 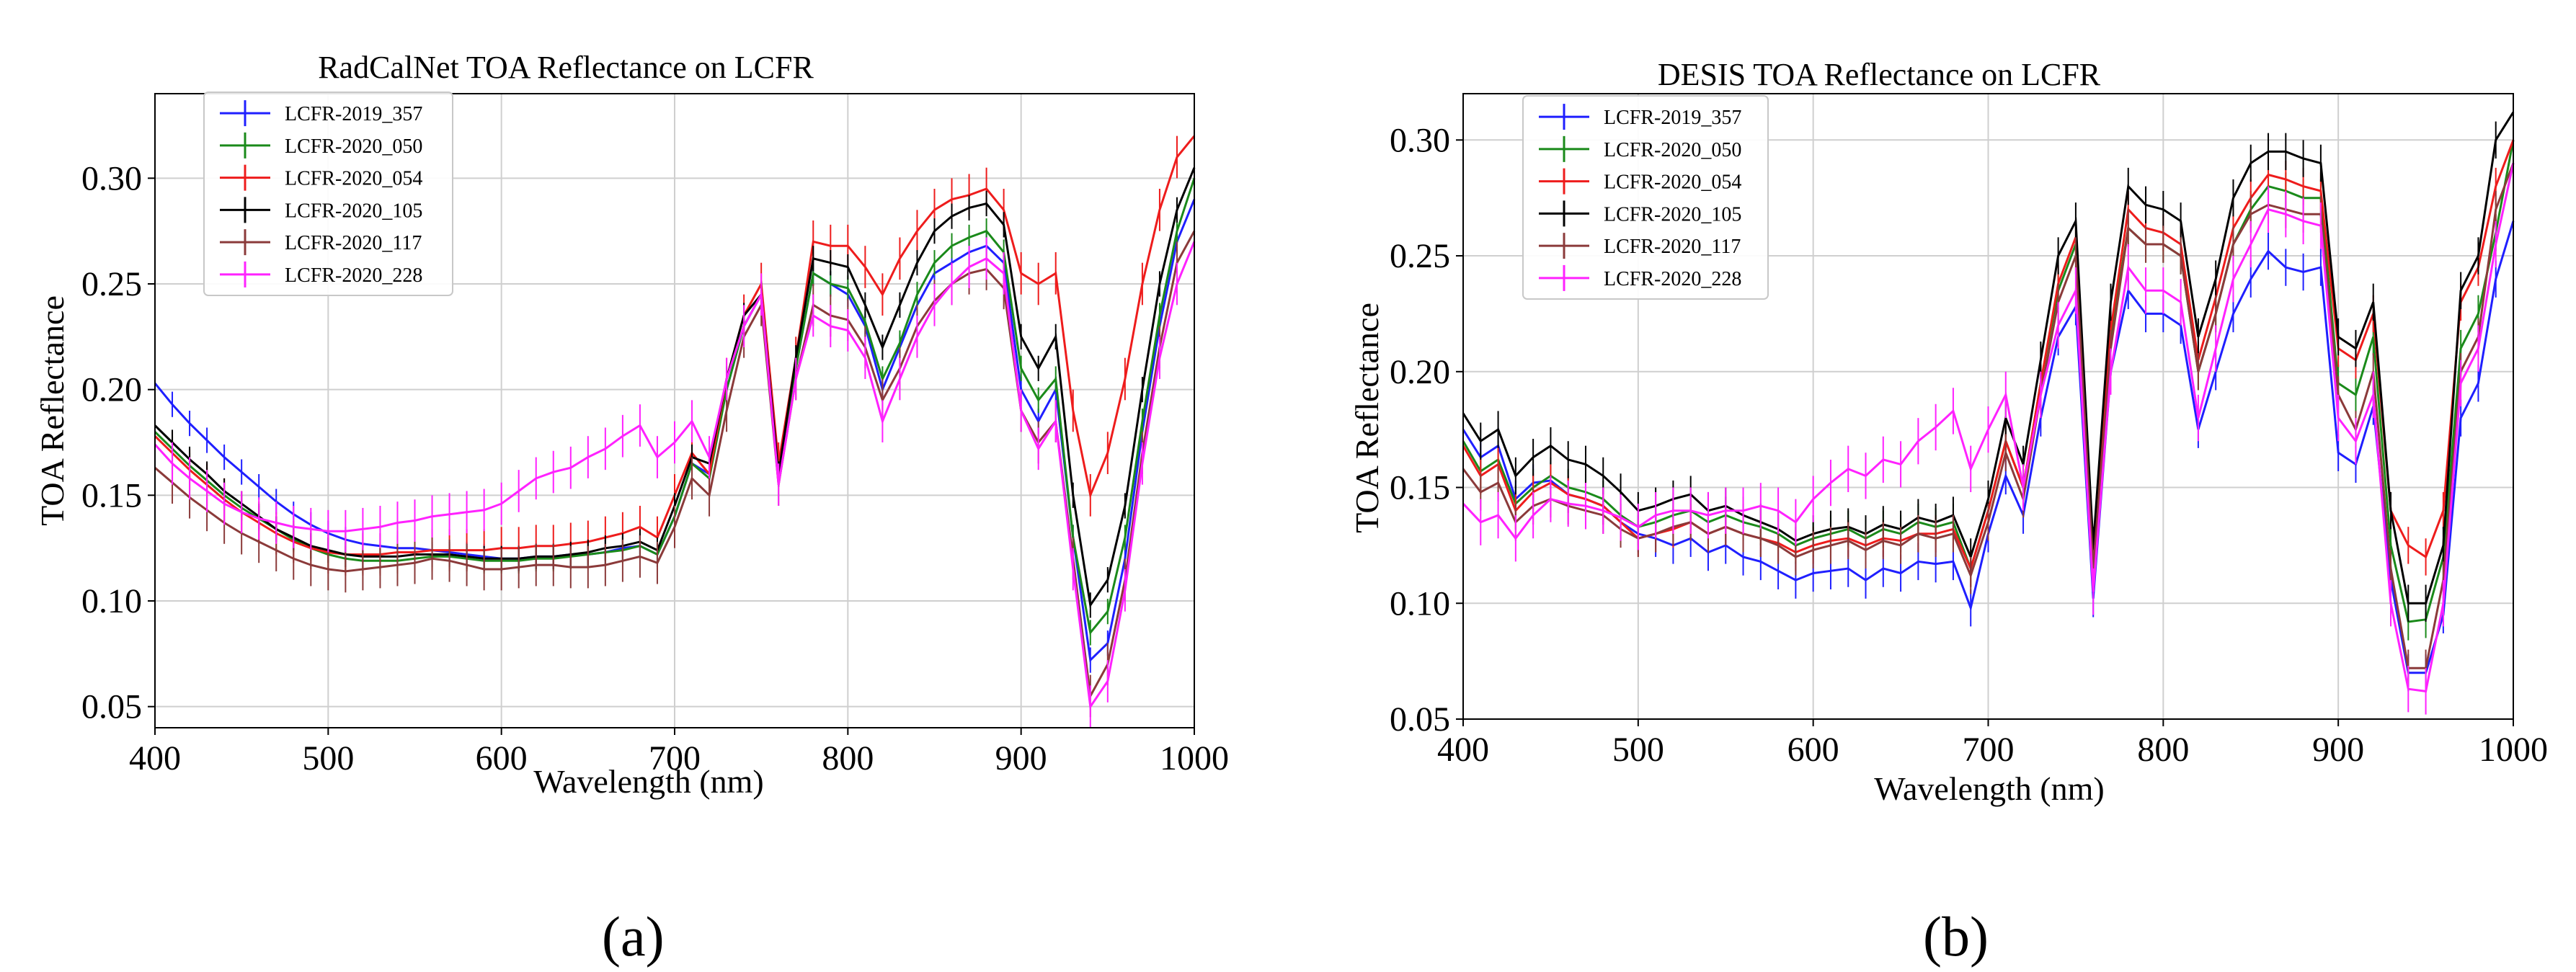 I want to click on panel-a-caption: (a), so click(x=633, y=937).